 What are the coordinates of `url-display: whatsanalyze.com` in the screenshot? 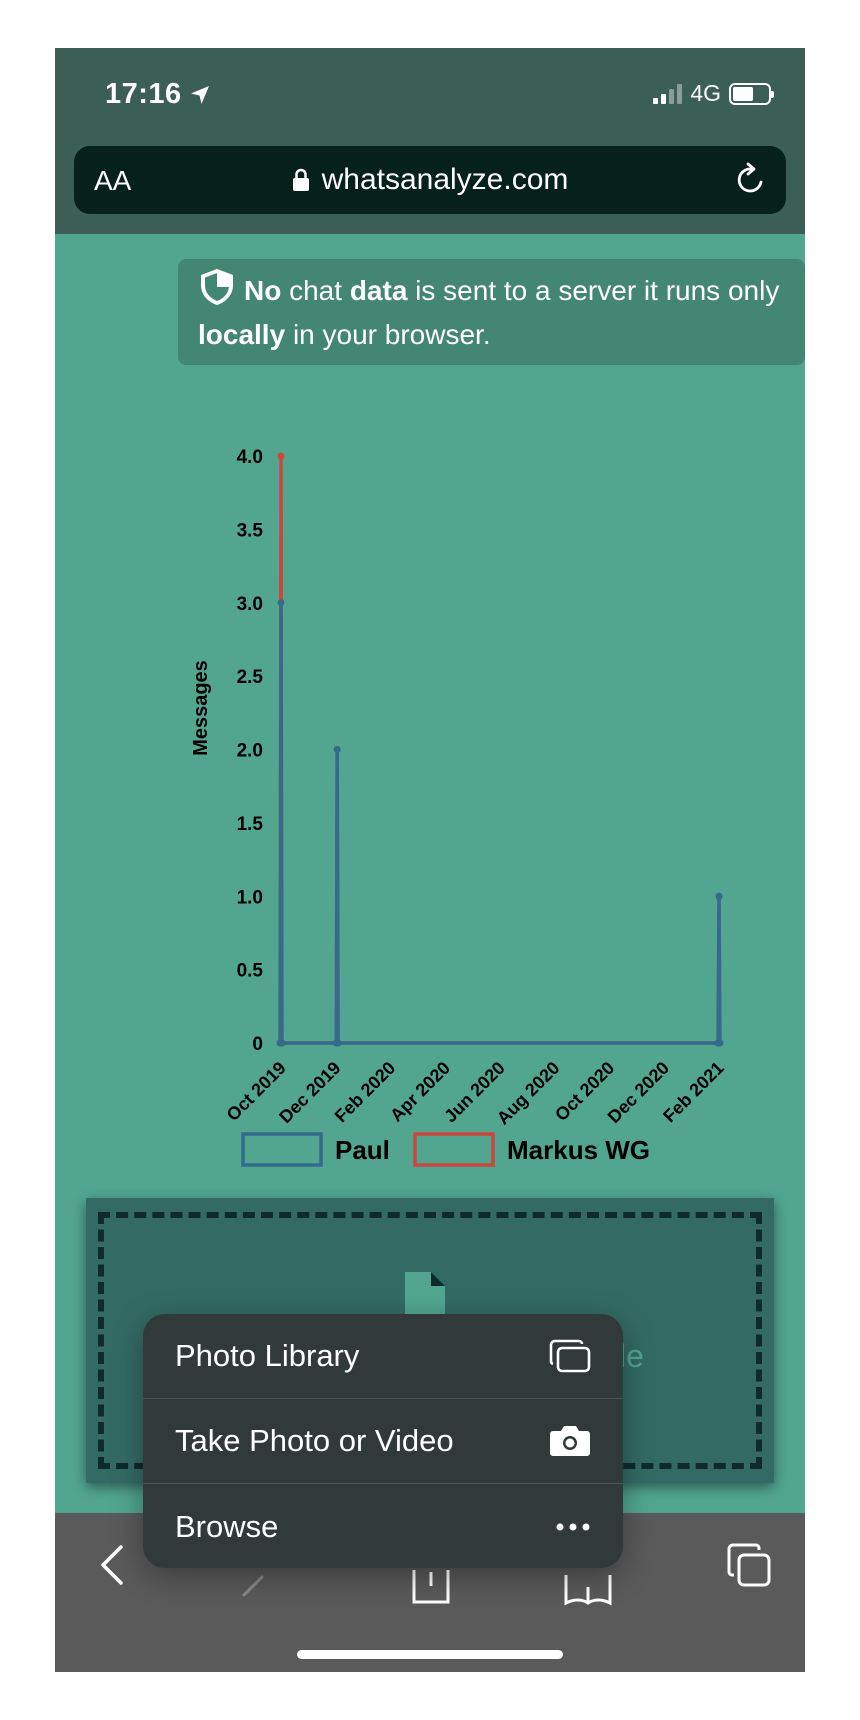 It's located at (430, 180).